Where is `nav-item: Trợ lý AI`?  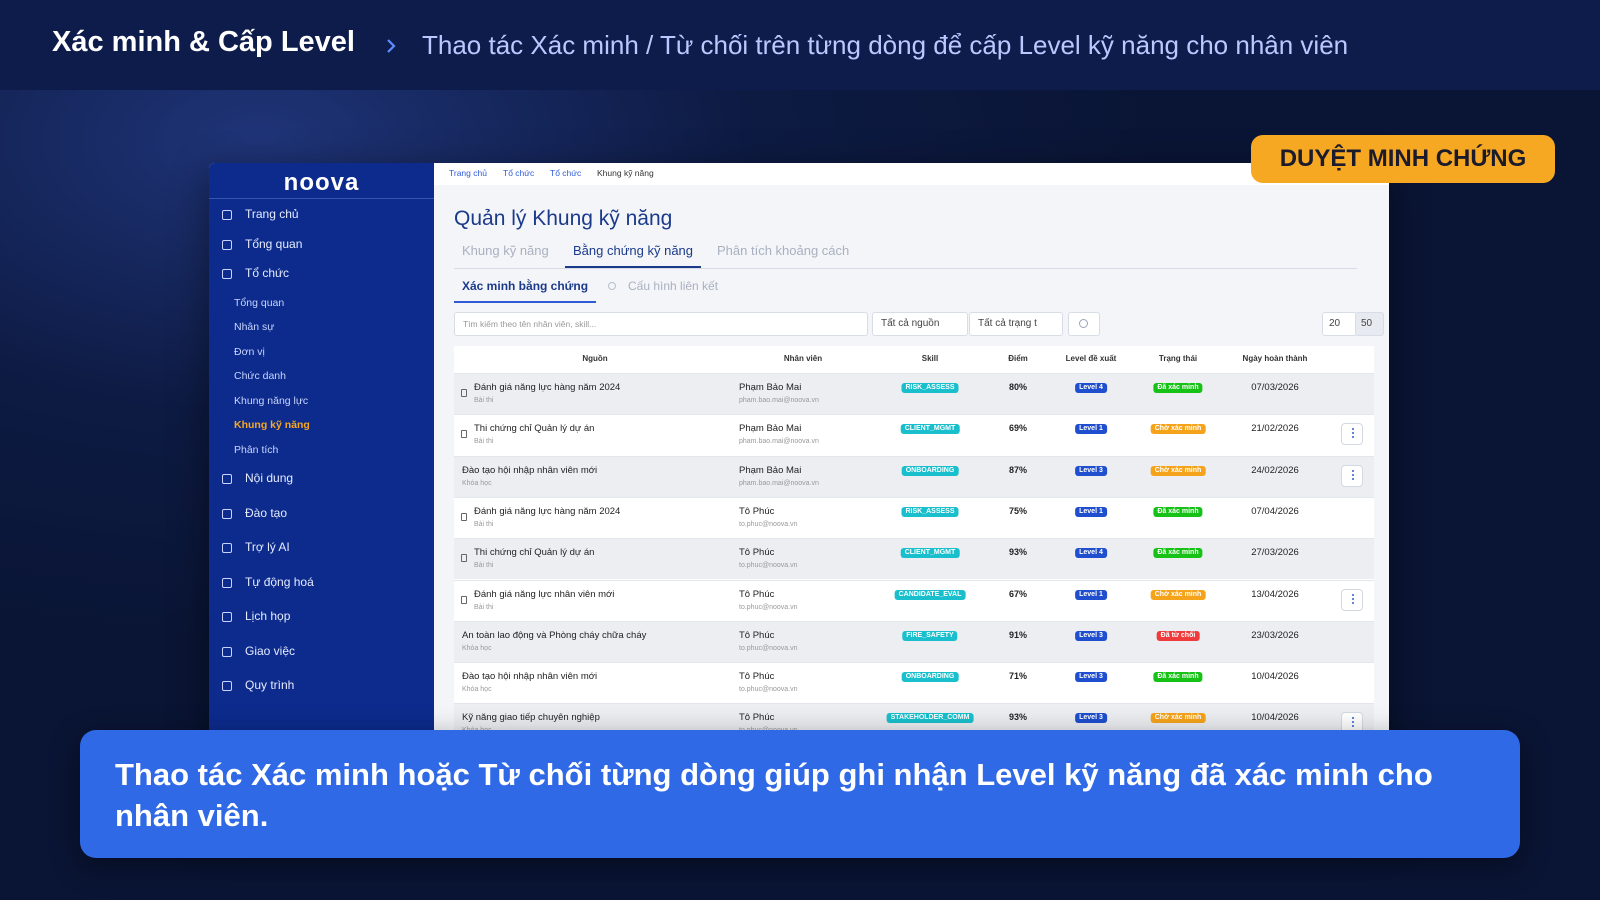 nav-item: Trợ lý AI is located at coordinates (267, 547).